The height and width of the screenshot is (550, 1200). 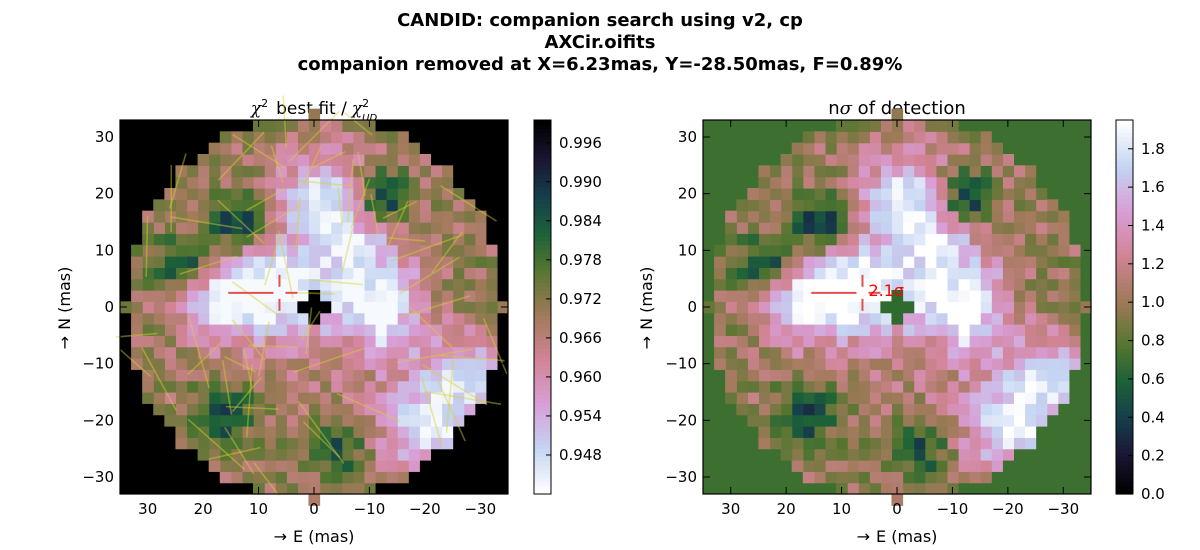 What do you see at coordinates (480, 509) in the screenshot?
I see `x-tick-label: −30` at bounding box center [480, 509].